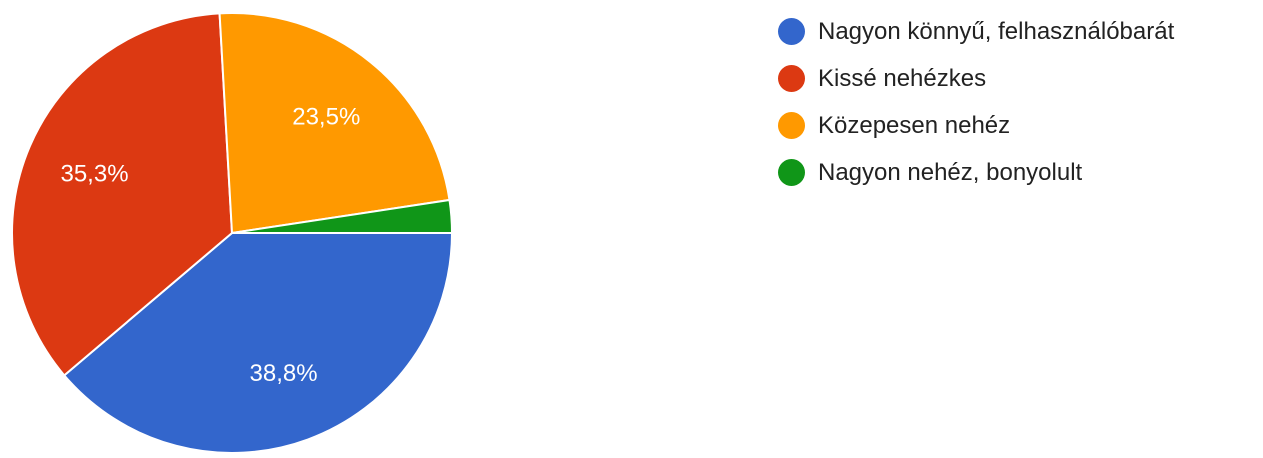 This screenshot has height=458, width=1263. Describe the element at coordinates (94, 174) in the screenshot. I see `pie-slice-label: 35,3%` at that location.